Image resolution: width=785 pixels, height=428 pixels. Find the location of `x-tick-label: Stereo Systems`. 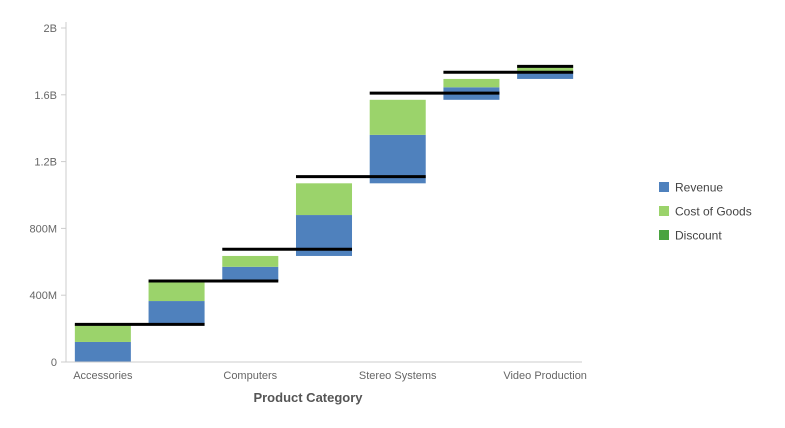

x-tick-label: Stereo Systems is located at coordinates (398, 376).